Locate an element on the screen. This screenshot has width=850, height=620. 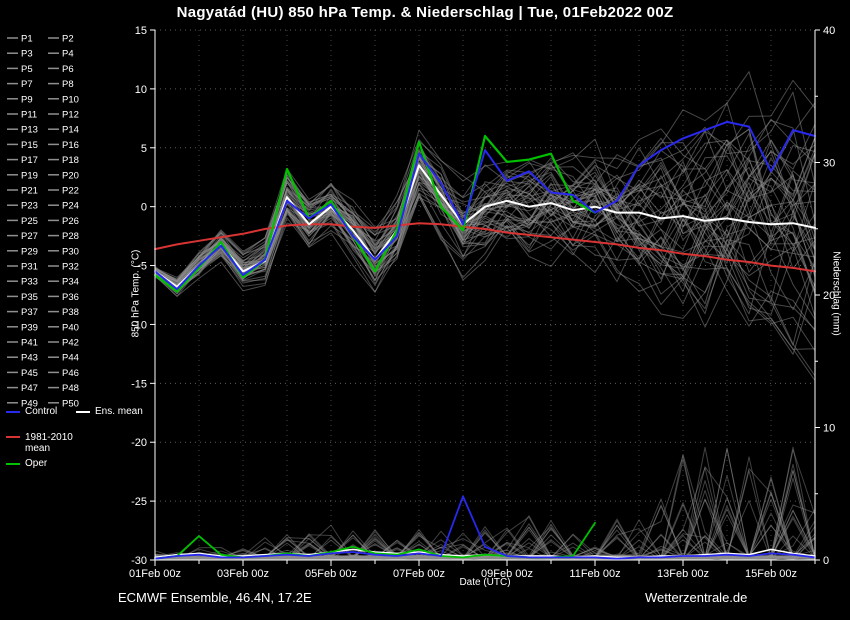
precip-tick-label: 0 is located at coordinates (826, 561).